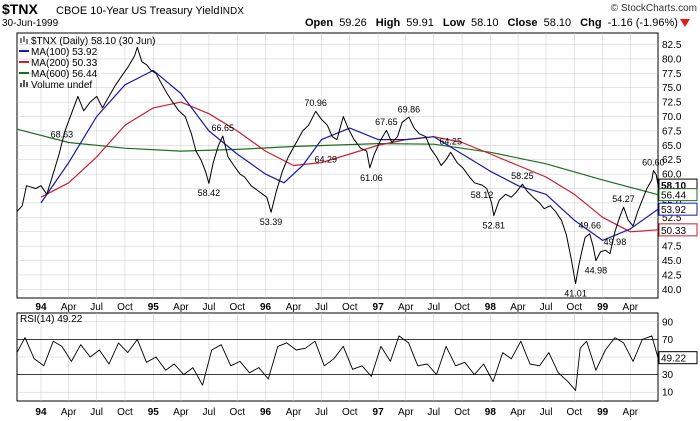 This screenshot has height=421, width=700. What do you see at coordinates (673, 359) in the screenshot?
I see `rsi-last-value-text: 49.22` at bounding box center [673, 359].